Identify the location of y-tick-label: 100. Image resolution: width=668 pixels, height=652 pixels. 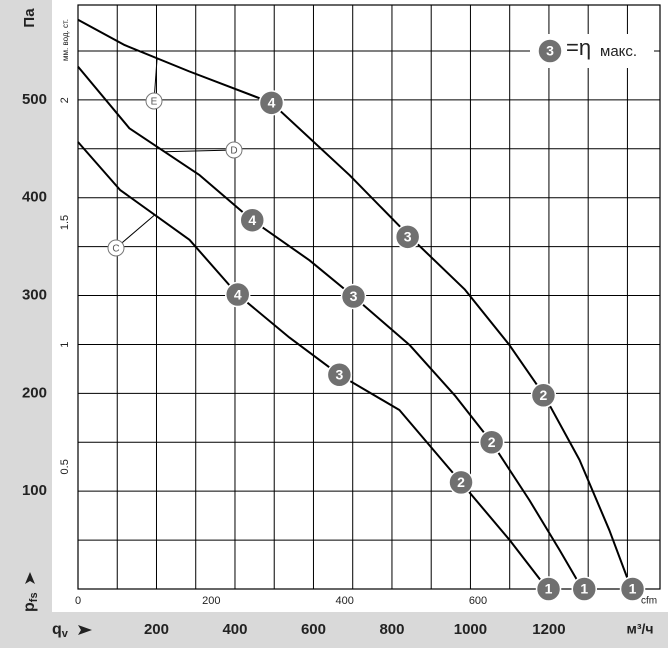
(34, 490).